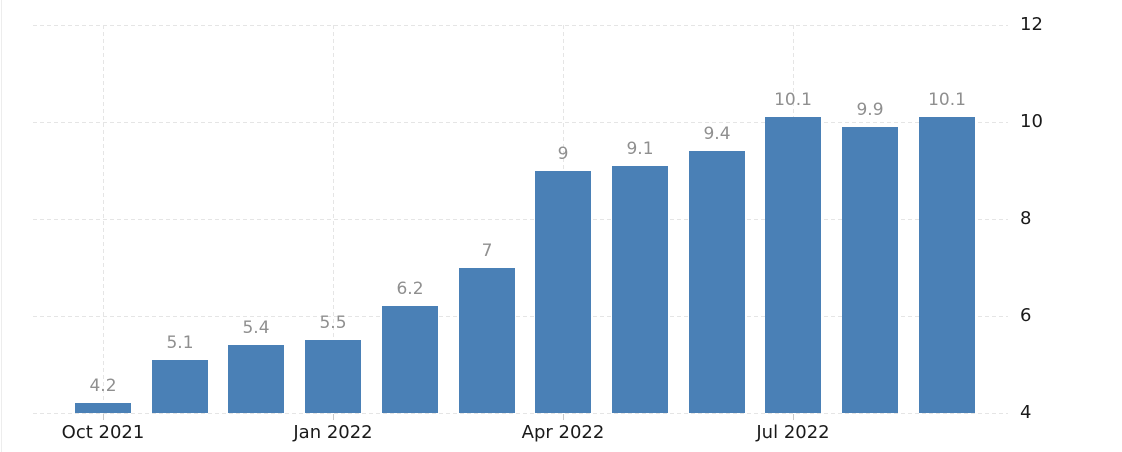  Describe the element at coordinates (333, 432) in the screenshot. I see `x-axis-tick-label: Jan 2022` at that location.